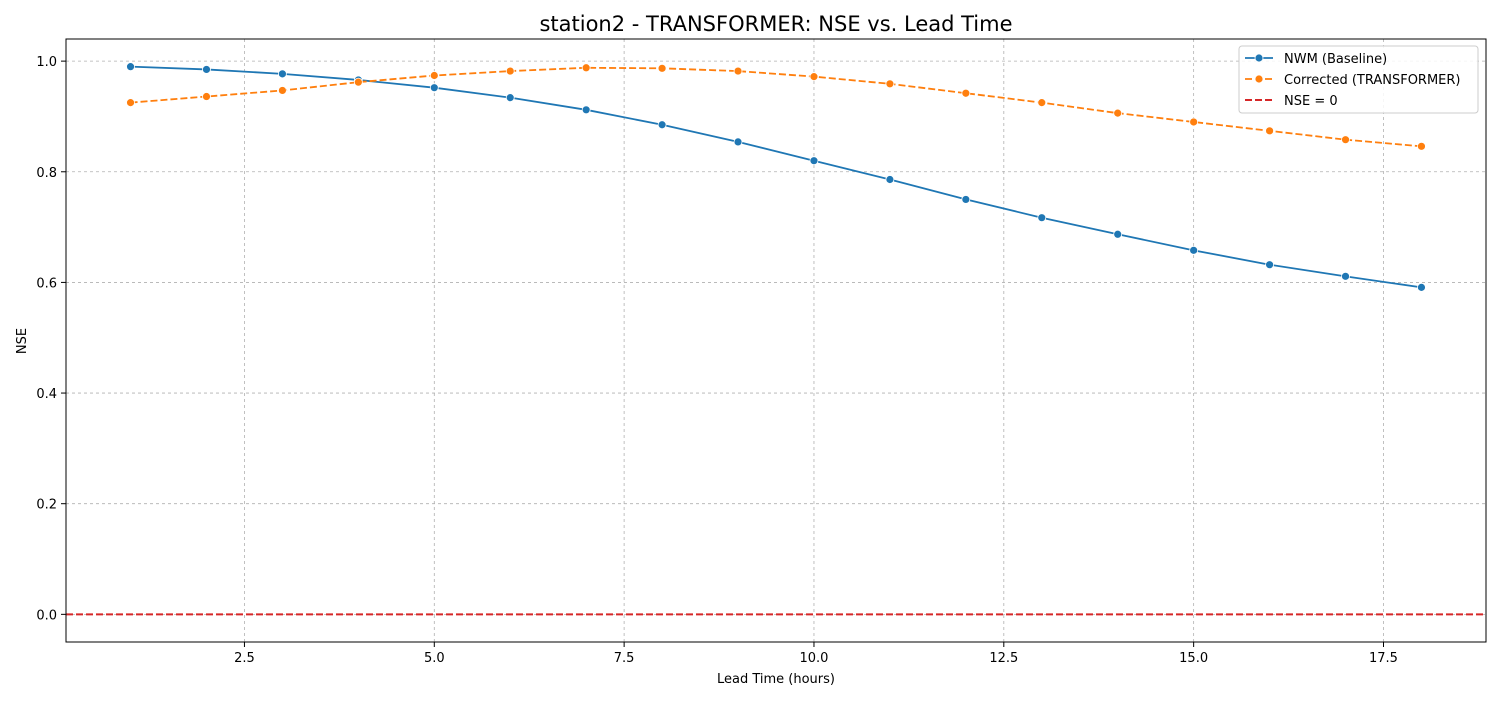 The image size is (1500, 704). What do you see at coordinates (1311, 101) in the screenshot?
I see `legend-nse-zero-label: NSE = 0` at bounding box center [1311, 101].